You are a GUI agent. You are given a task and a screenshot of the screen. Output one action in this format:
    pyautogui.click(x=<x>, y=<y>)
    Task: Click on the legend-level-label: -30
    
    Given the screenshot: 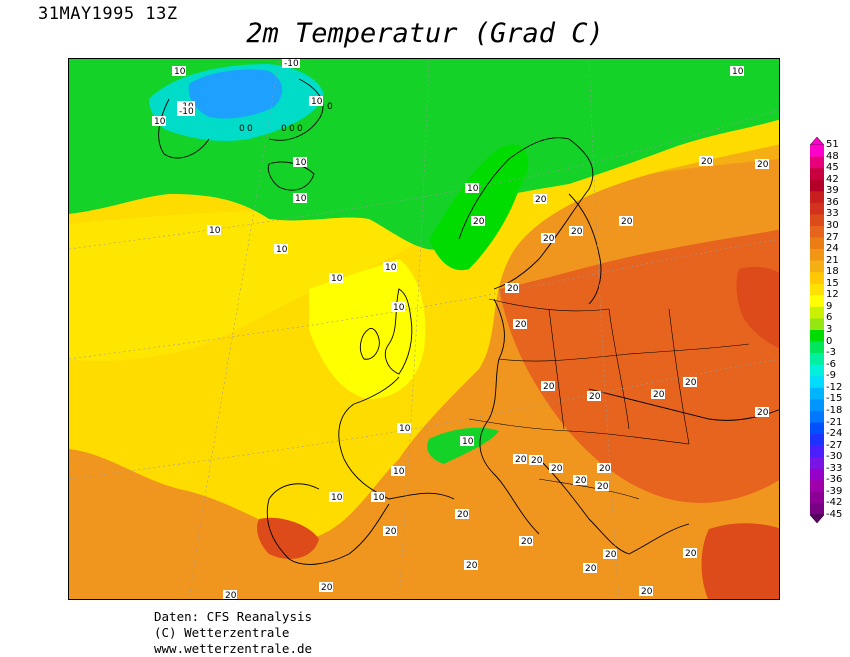 What is the action you would take?
    pyautogui.click(x=834, y=457)
    